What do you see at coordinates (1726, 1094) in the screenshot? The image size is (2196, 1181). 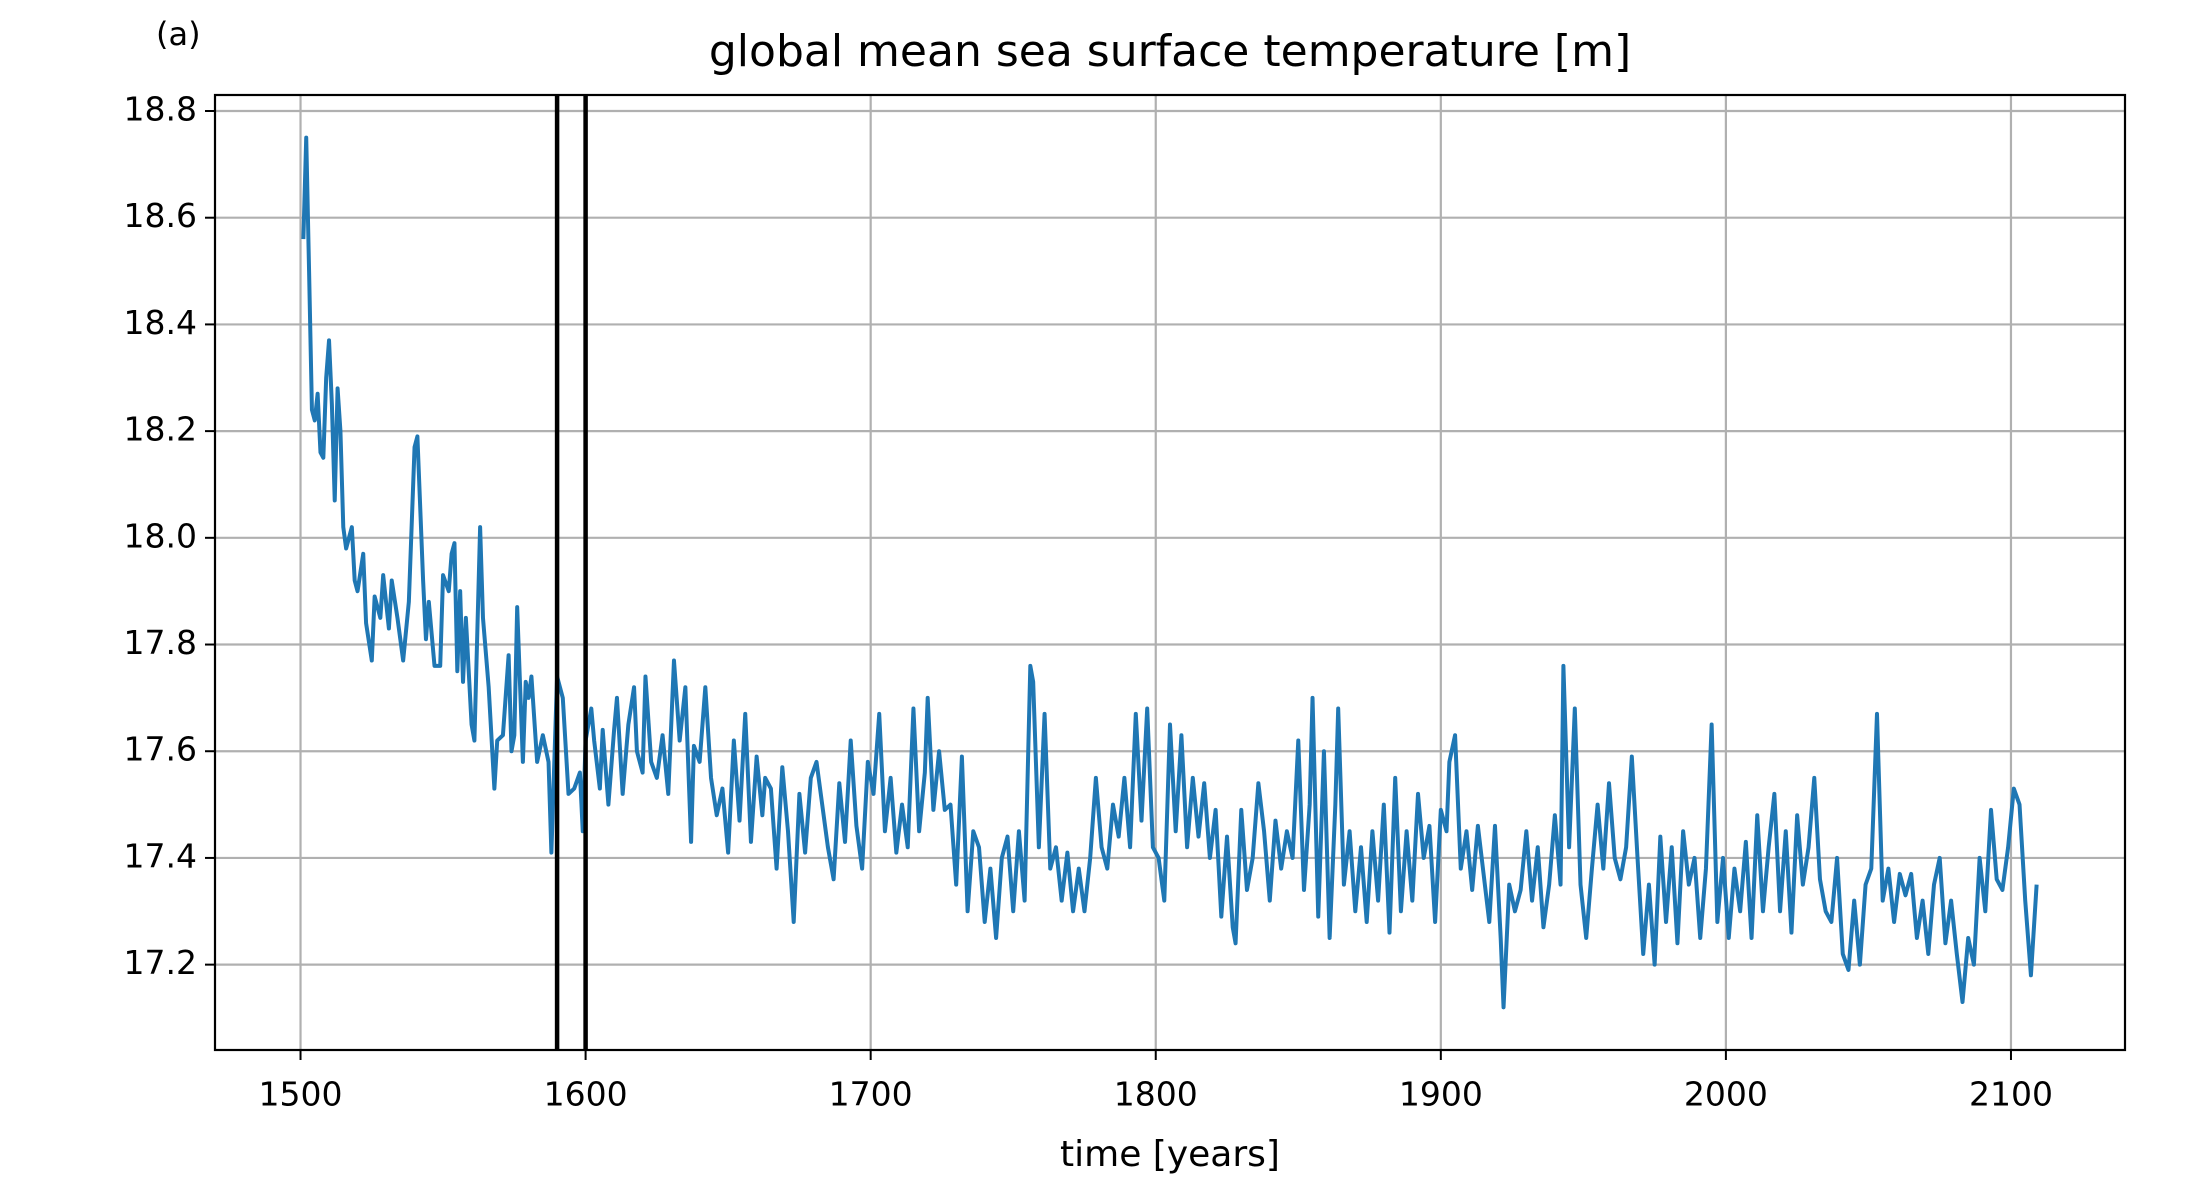 I see `x-tick-label: 2000` at bounding box center [1726, 1094].